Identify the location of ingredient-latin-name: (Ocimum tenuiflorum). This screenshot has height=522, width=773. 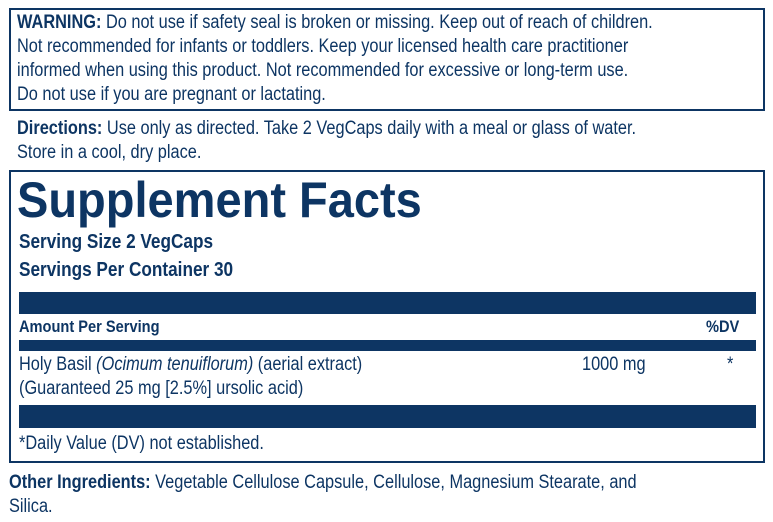
(175, 364).